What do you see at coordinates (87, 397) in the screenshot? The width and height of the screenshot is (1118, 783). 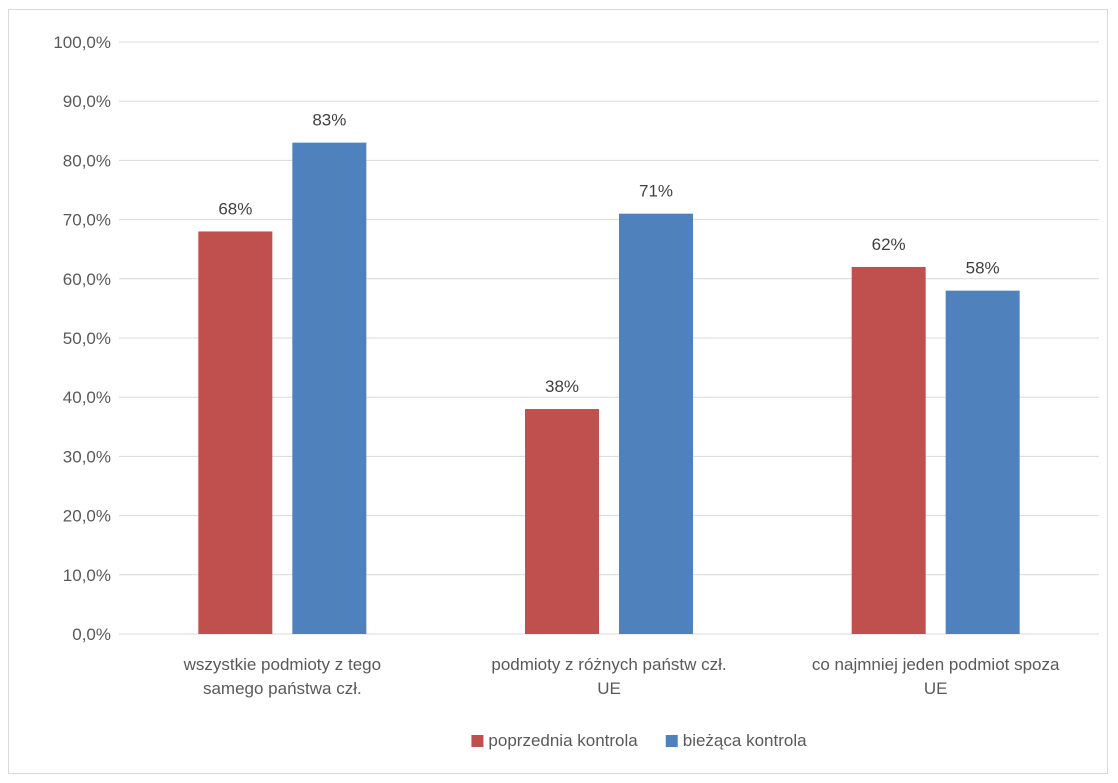 I see `y-tick-label: 40,0%` at bounding box center [87, 397].